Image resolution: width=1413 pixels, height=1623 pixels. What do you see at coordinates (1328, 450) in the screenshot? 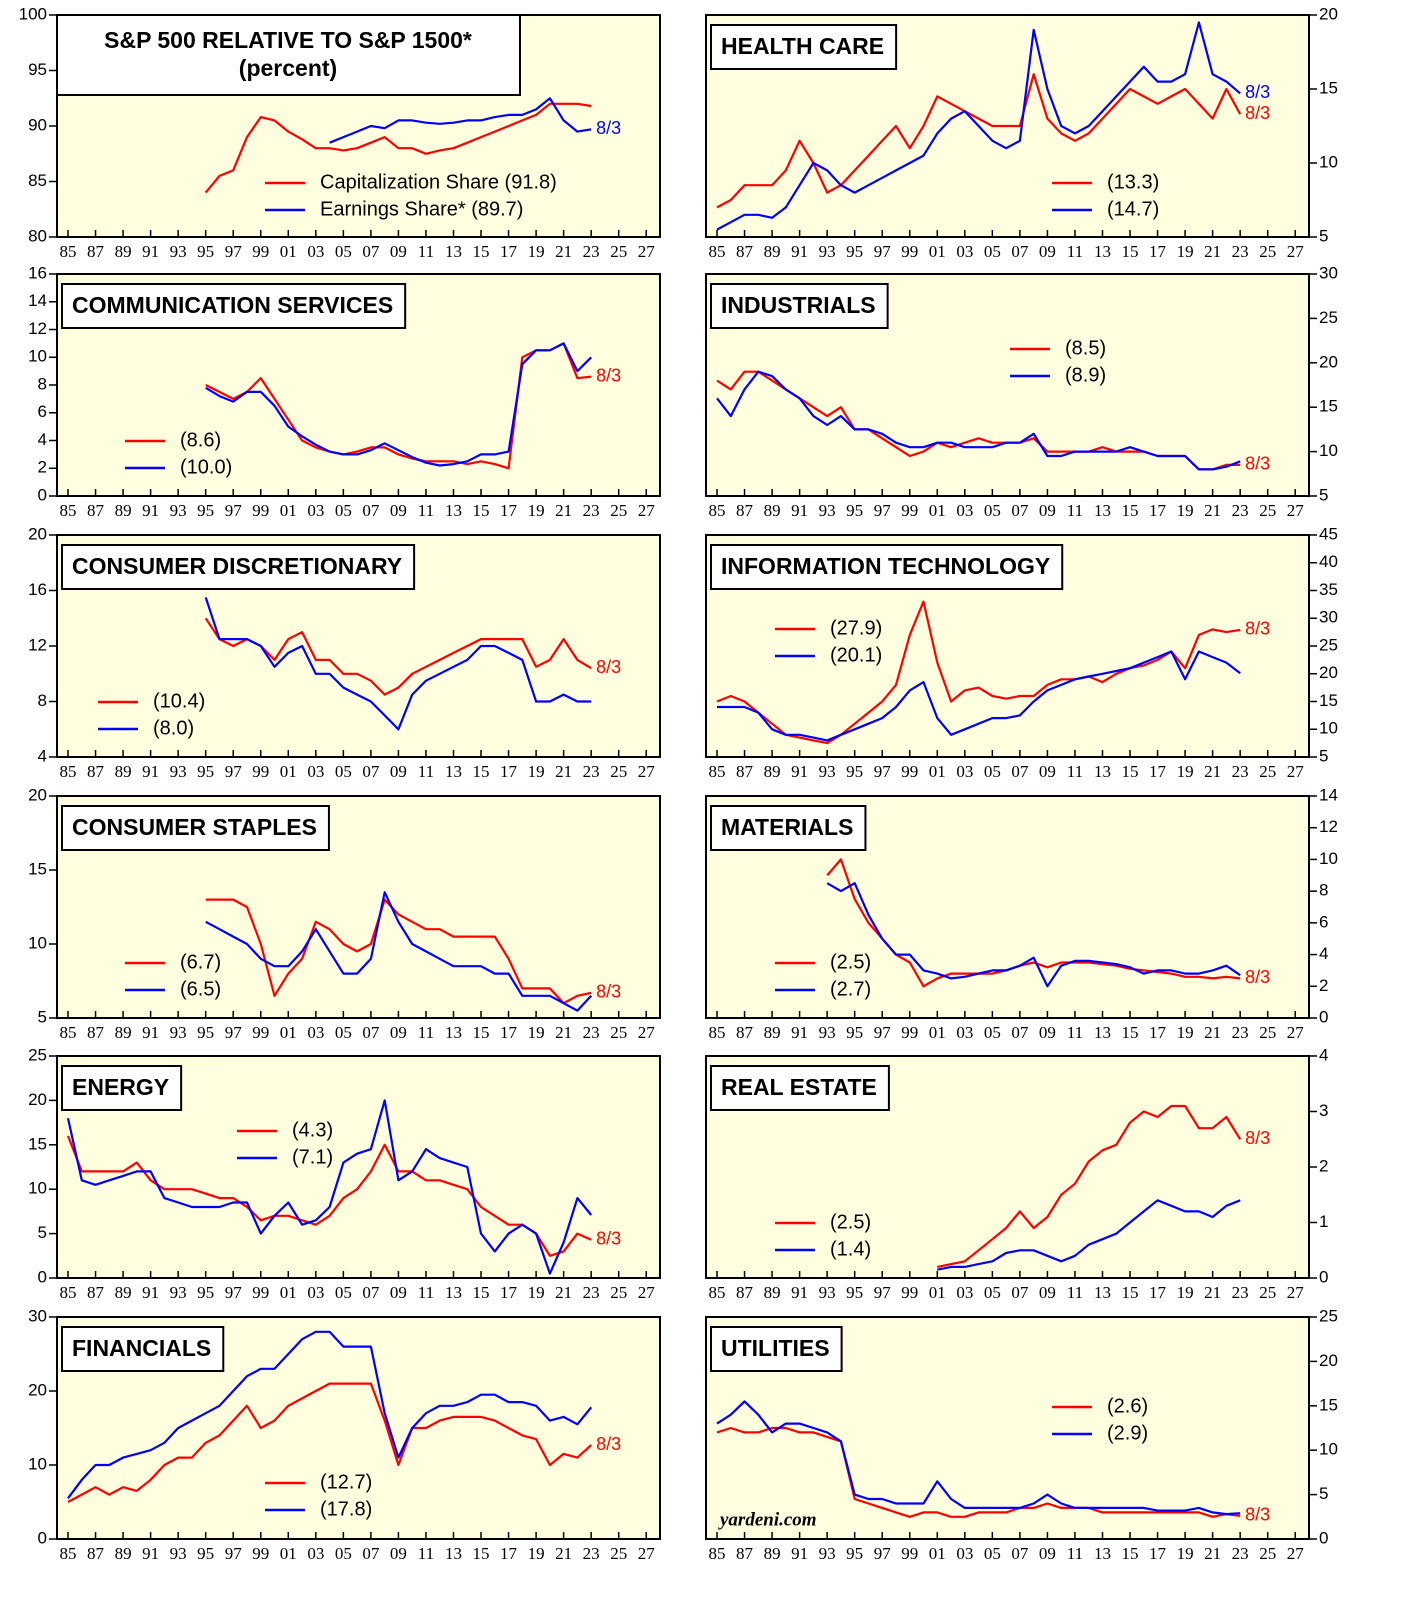
I see `y-tick-label: 10` at bounding box center [1328, 450].